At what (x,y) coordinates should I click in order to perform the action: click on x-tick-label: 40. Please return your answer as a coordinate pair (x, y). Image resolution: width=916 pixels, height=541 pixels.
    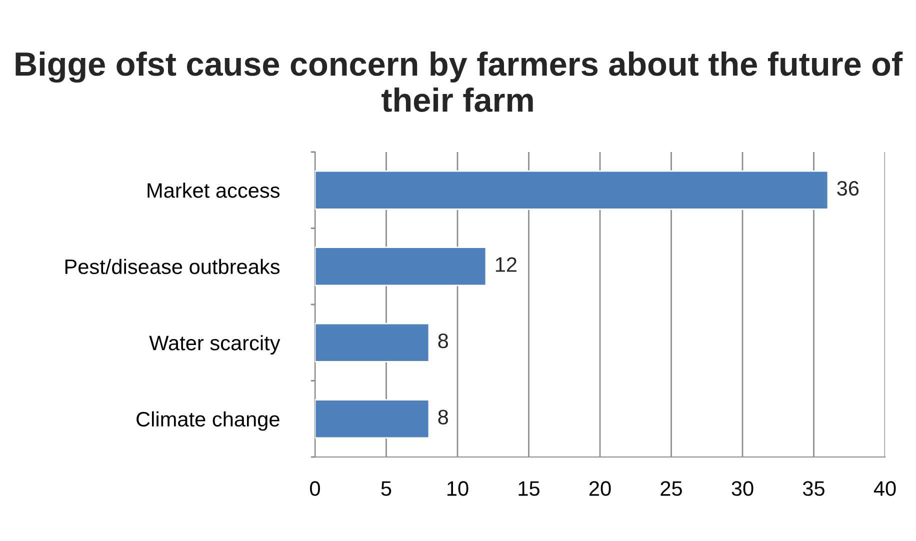
    Looking at the image, I should click on (885, 488).